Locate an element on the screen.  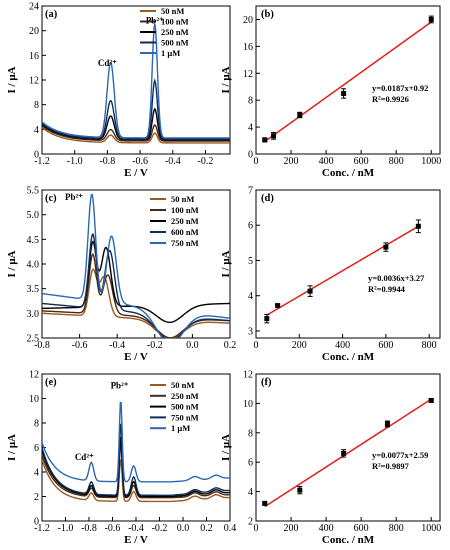
peak-annotation: Pb²⁺ is located at coordinates (120, 386).